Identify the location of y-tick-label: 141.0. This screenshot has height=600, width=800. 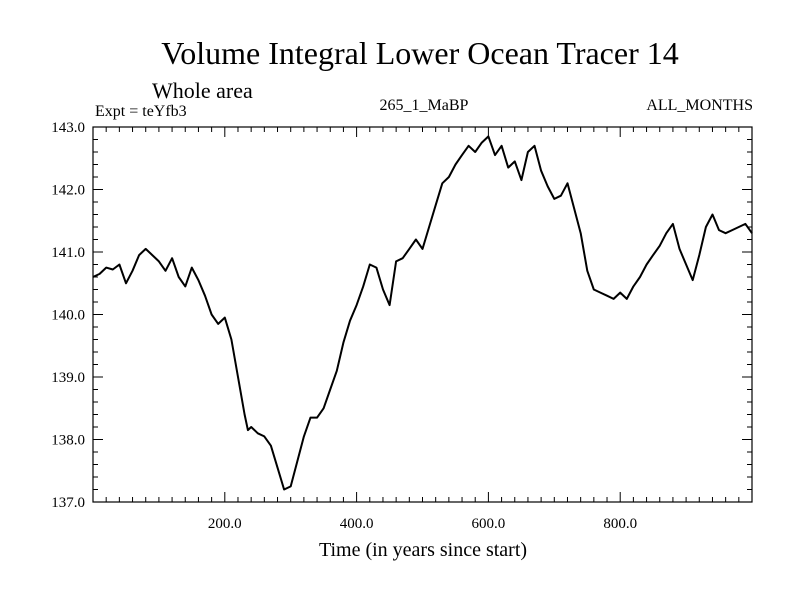
(68, 253).